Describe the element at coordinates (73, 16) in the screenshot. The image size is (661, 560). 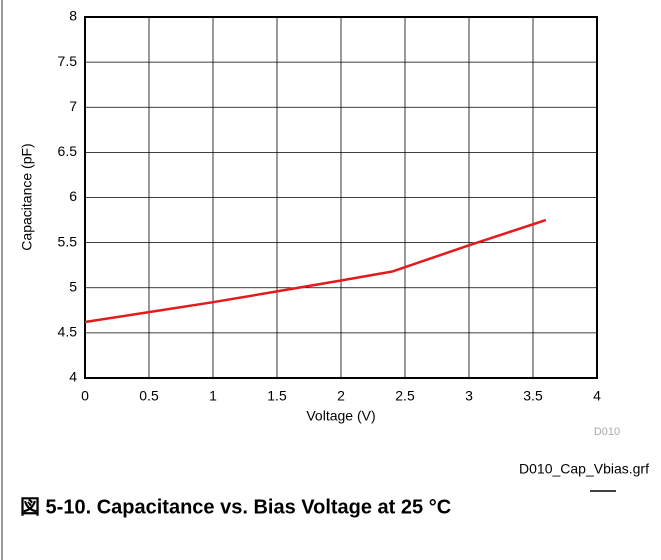
I see `y-tick-label: 8` at that location.